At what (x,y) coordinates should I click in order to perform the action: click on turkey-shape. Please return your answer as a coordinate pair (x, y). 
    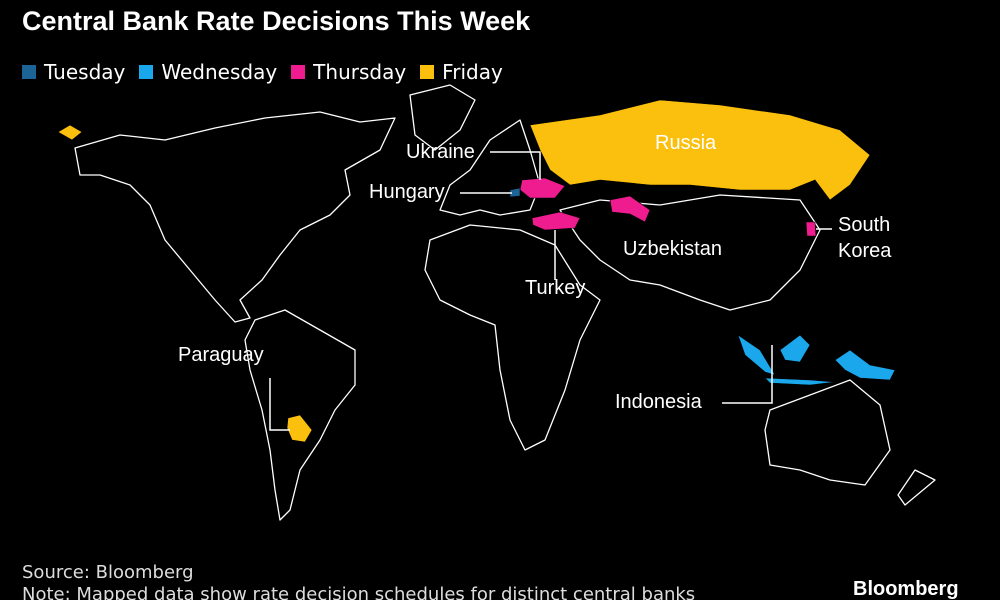
    Looking at the image, I should click on (556, 221).